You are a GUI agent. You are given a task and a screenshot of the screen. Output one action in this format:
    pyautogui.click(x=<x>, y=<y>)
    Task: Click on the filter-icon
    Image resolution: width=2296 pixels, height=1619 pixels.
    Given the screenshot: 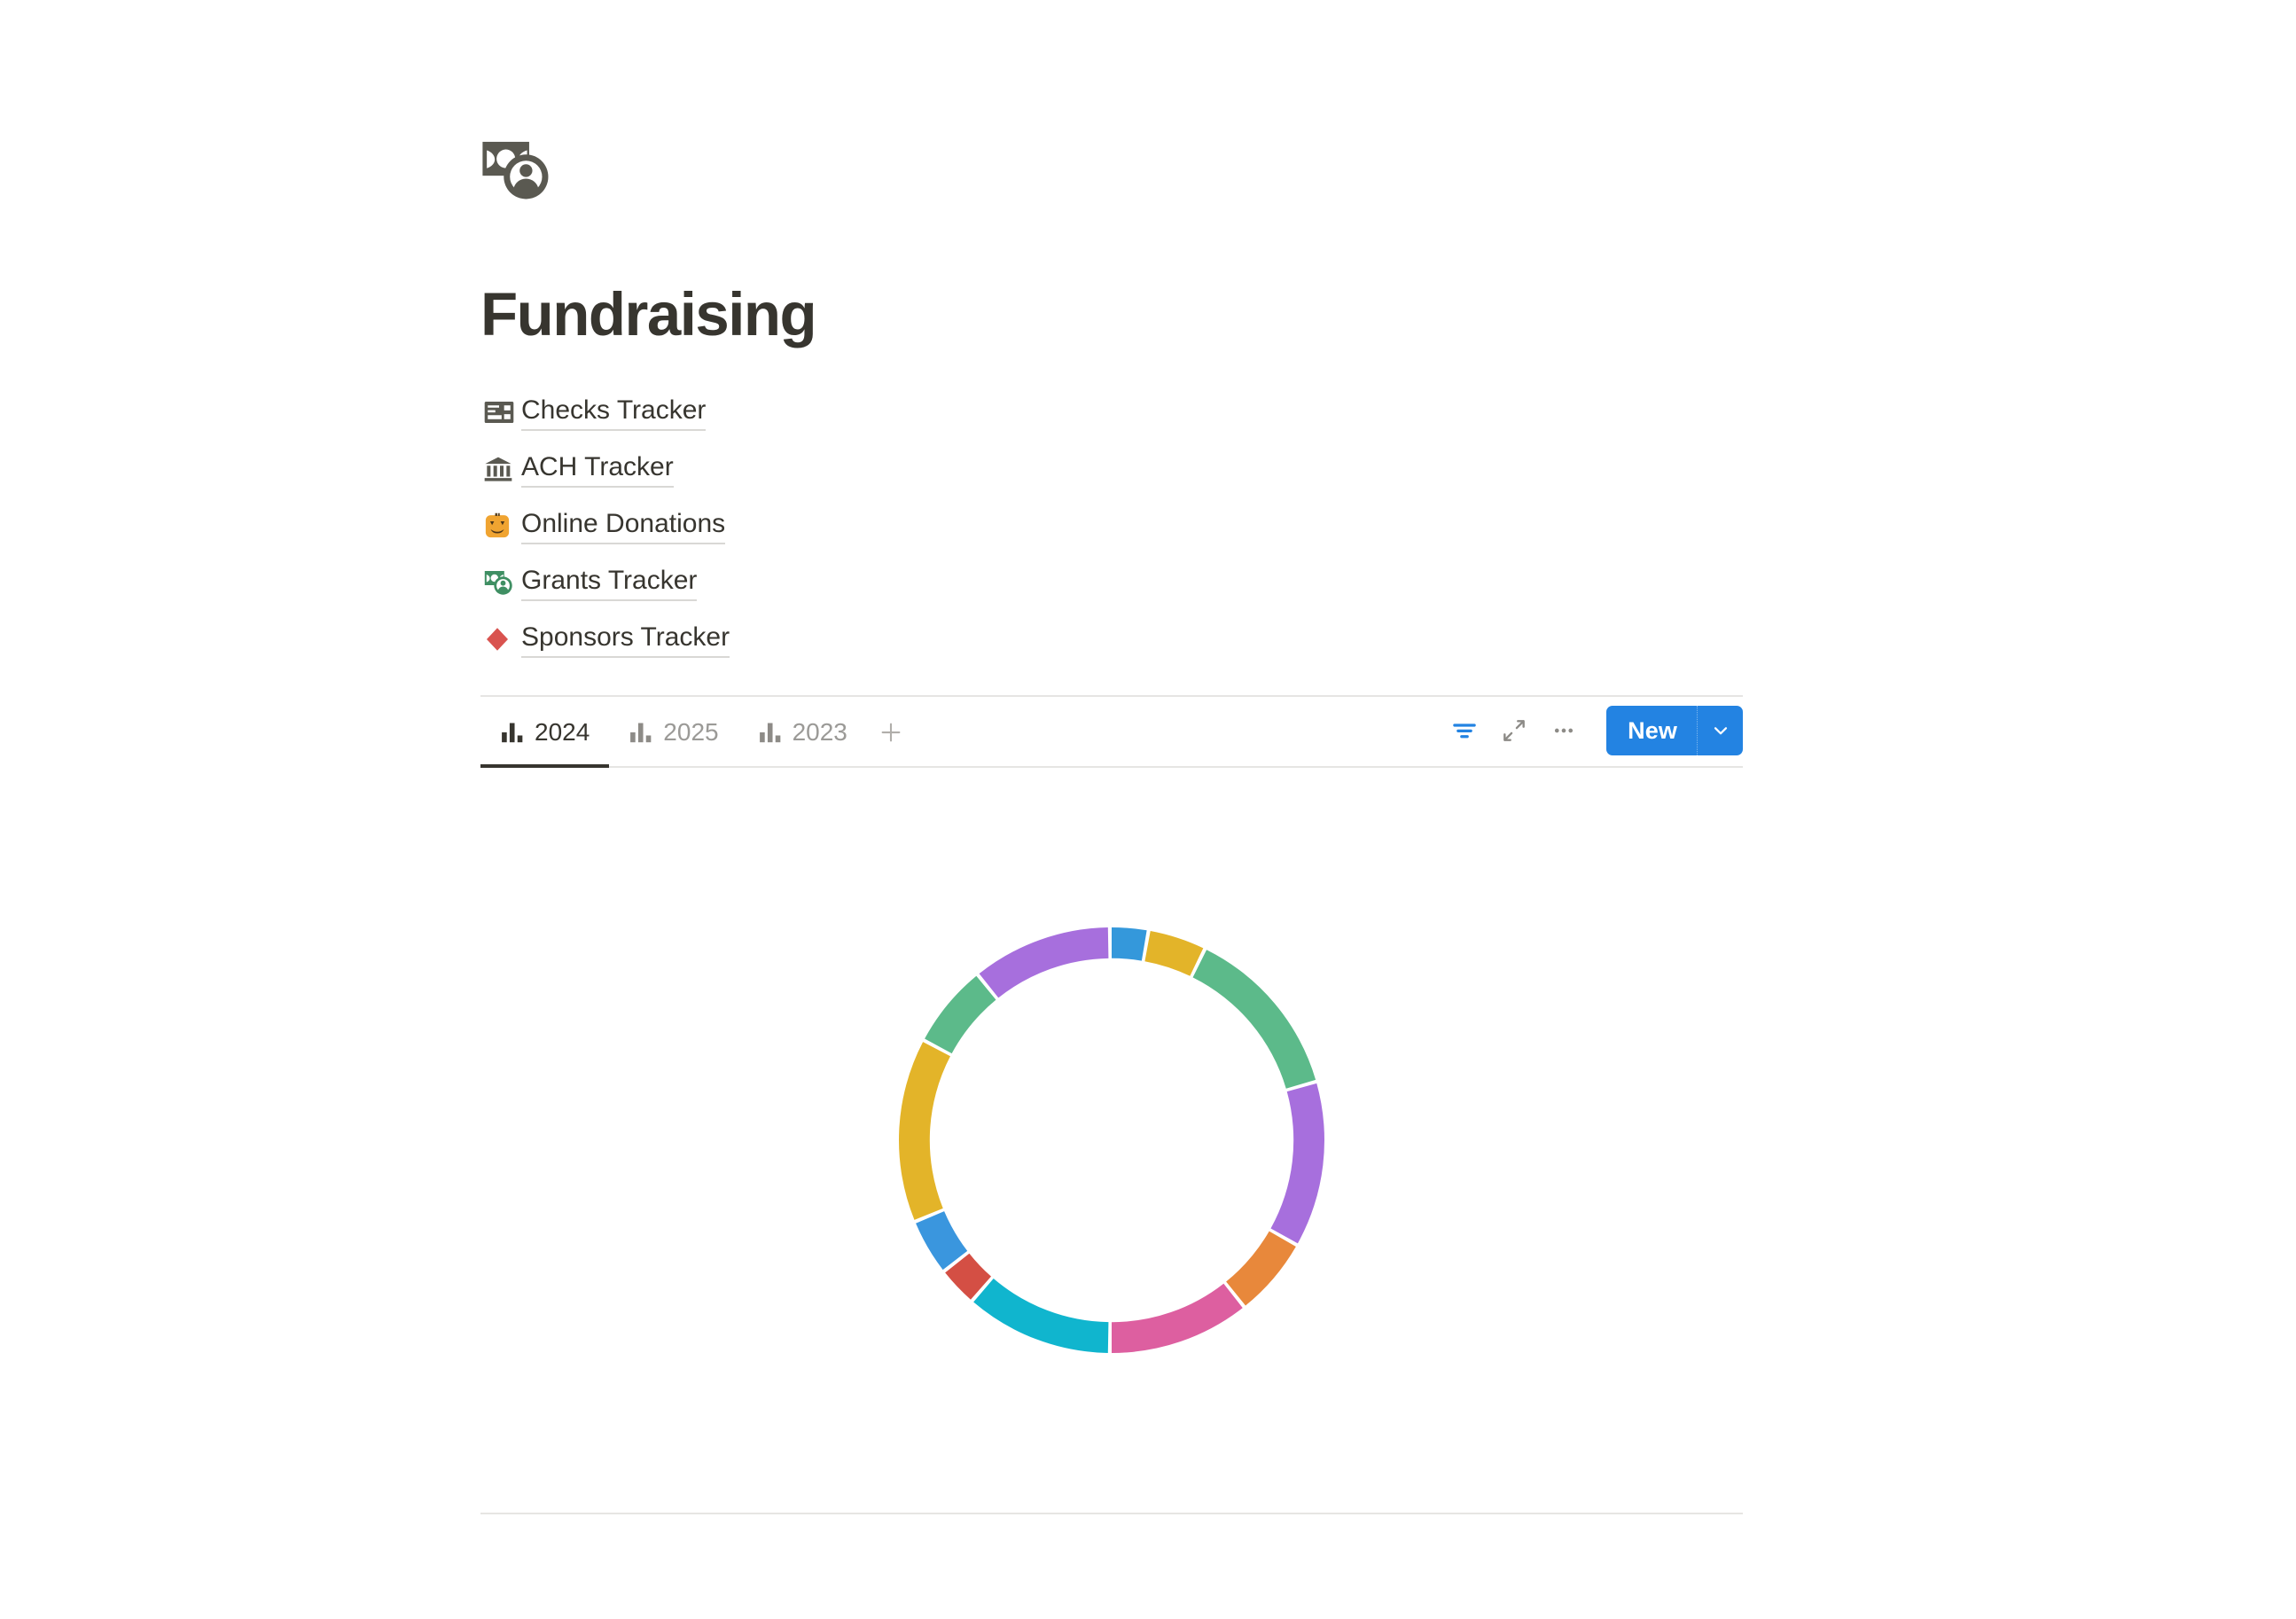 What is the action you would take?
    pyautogui.click(x=1464, y=731)
    